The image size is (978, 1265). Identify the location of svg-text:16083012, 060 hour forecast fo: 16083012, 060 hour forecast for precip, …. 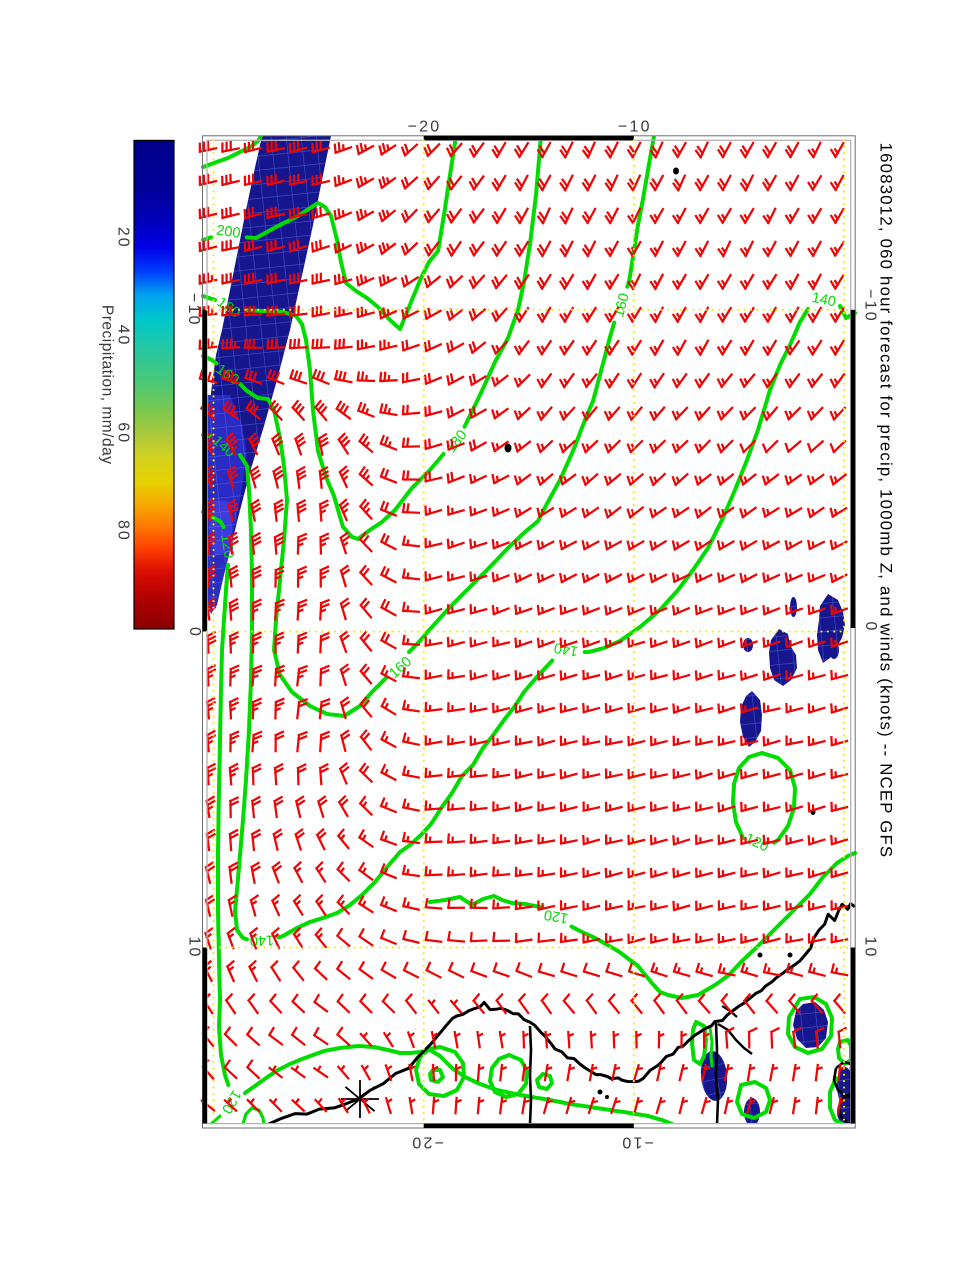
(886, 501).